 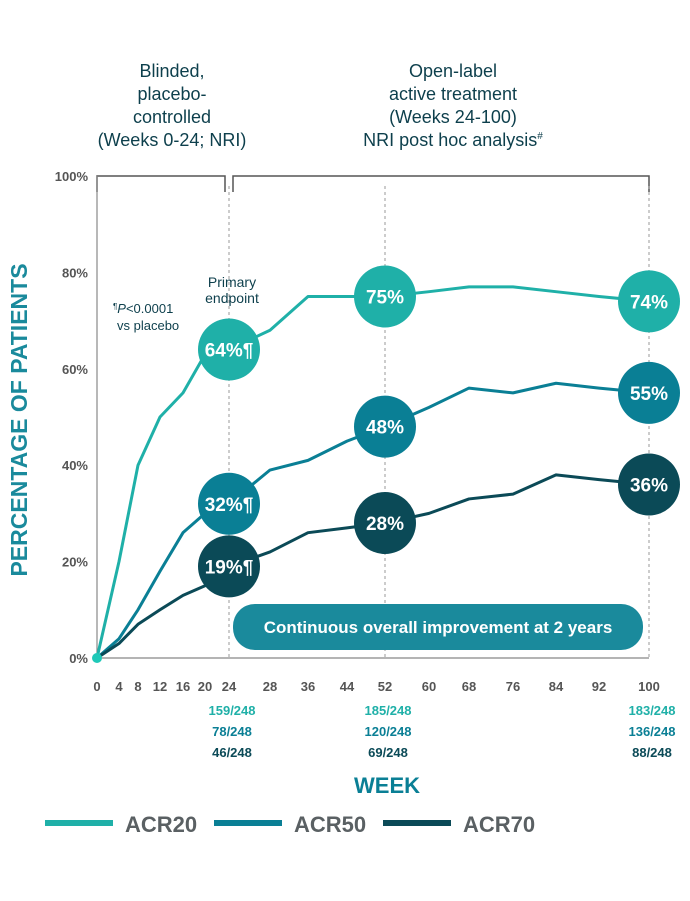 What do you see at coordinates (75, 272) in the screenshot?
I see `y-tick-label: 80%` at bounding box center [75, 272].